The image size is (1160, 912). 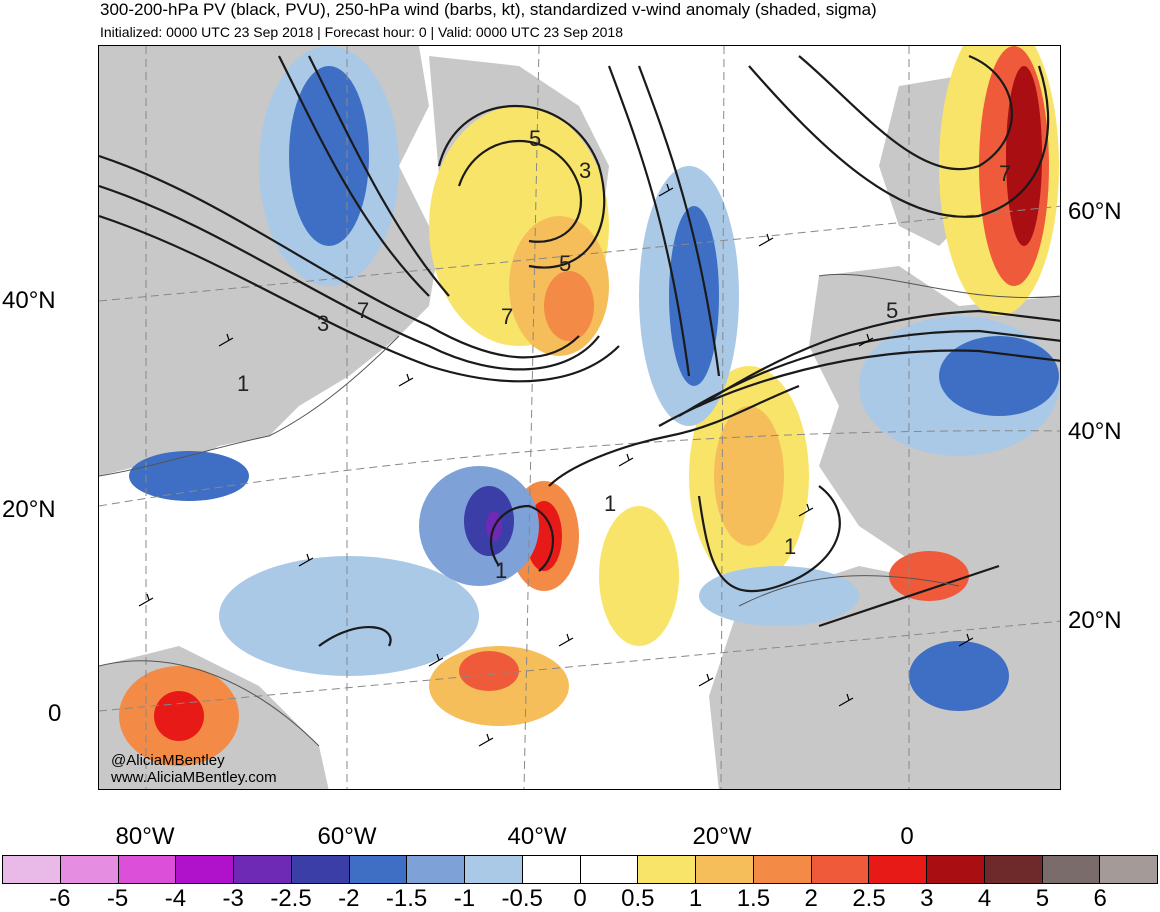 What do you see at coordinates (117, 898) in the screenshot?
I see `colorbar-tick-label: -5` at bounding box center [117, 898].